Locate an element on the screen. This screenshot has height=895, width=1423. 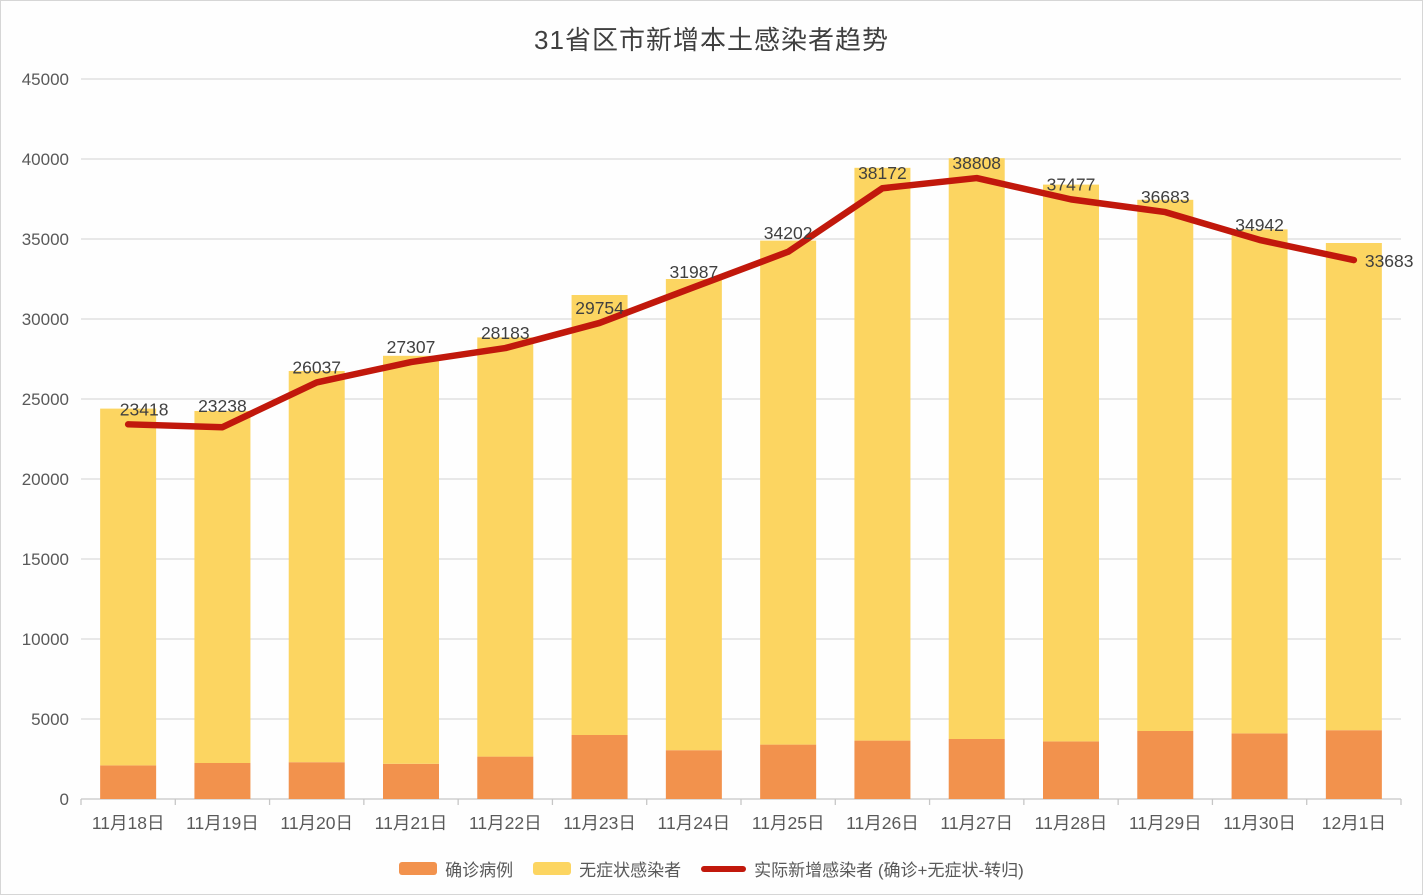
x-axis-label: 11月28日 is located at coordinates (1071, 823).